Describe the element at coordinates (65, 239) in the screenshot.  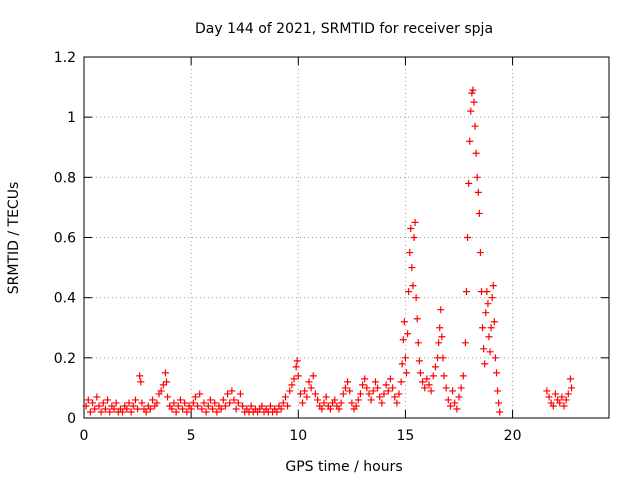
I see `y-tick-label: 0.6` at that location.